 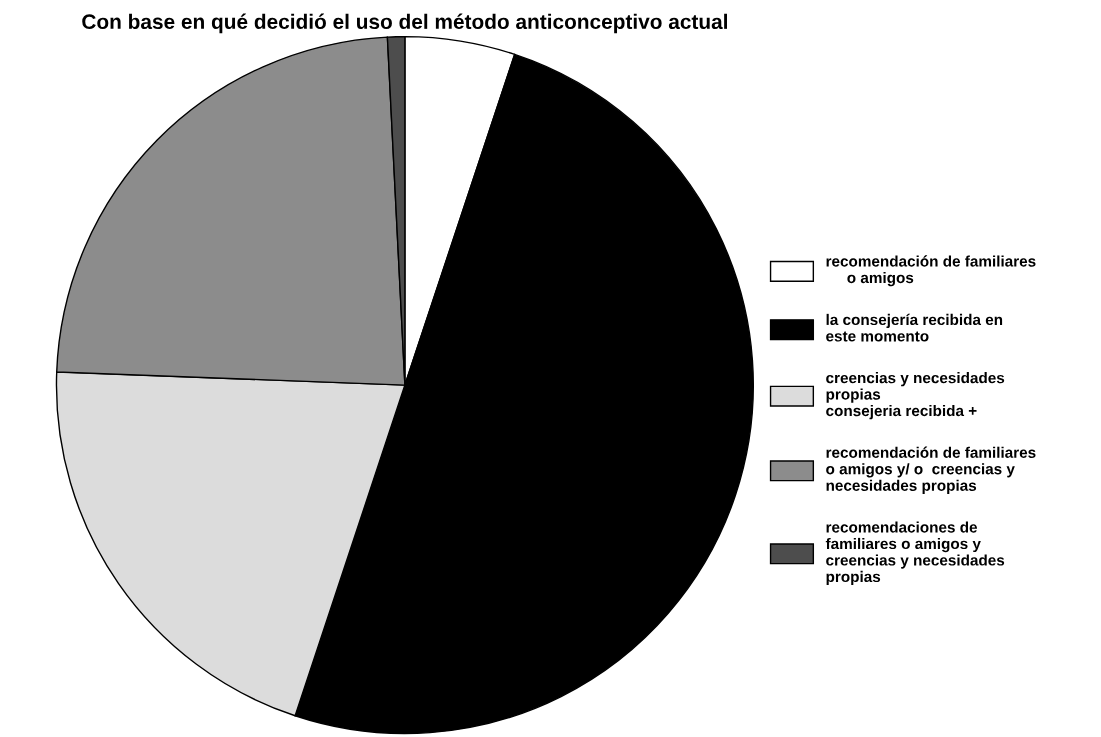 What do you see at coordinates (931, 470) in the screenshot?
I see `legend-label: recomendación de familiares o amigos y/ o creencias y necesidades propias` at bounding box center [931, 470].